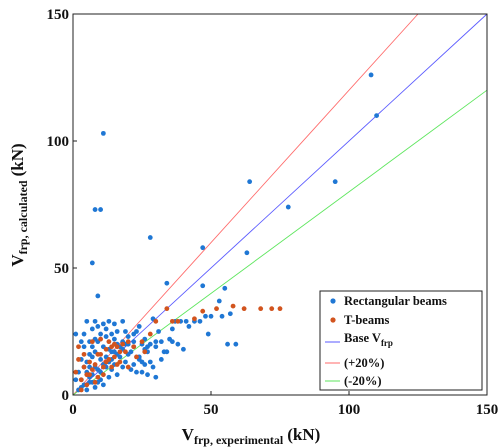 The width and height of the screenshot is (500, 447). I want to click on y-axis-ticks: 0 50 100 150, so click(62, 205).